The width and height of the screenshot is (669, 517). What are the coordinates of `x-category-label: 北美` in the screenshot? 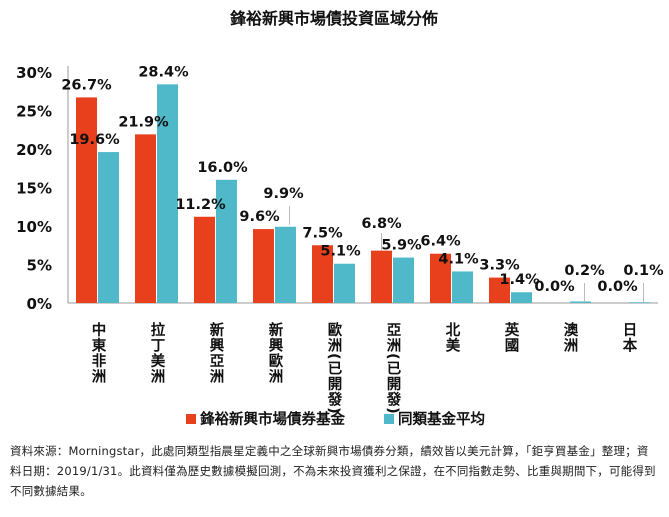 It's located at (452, 338).